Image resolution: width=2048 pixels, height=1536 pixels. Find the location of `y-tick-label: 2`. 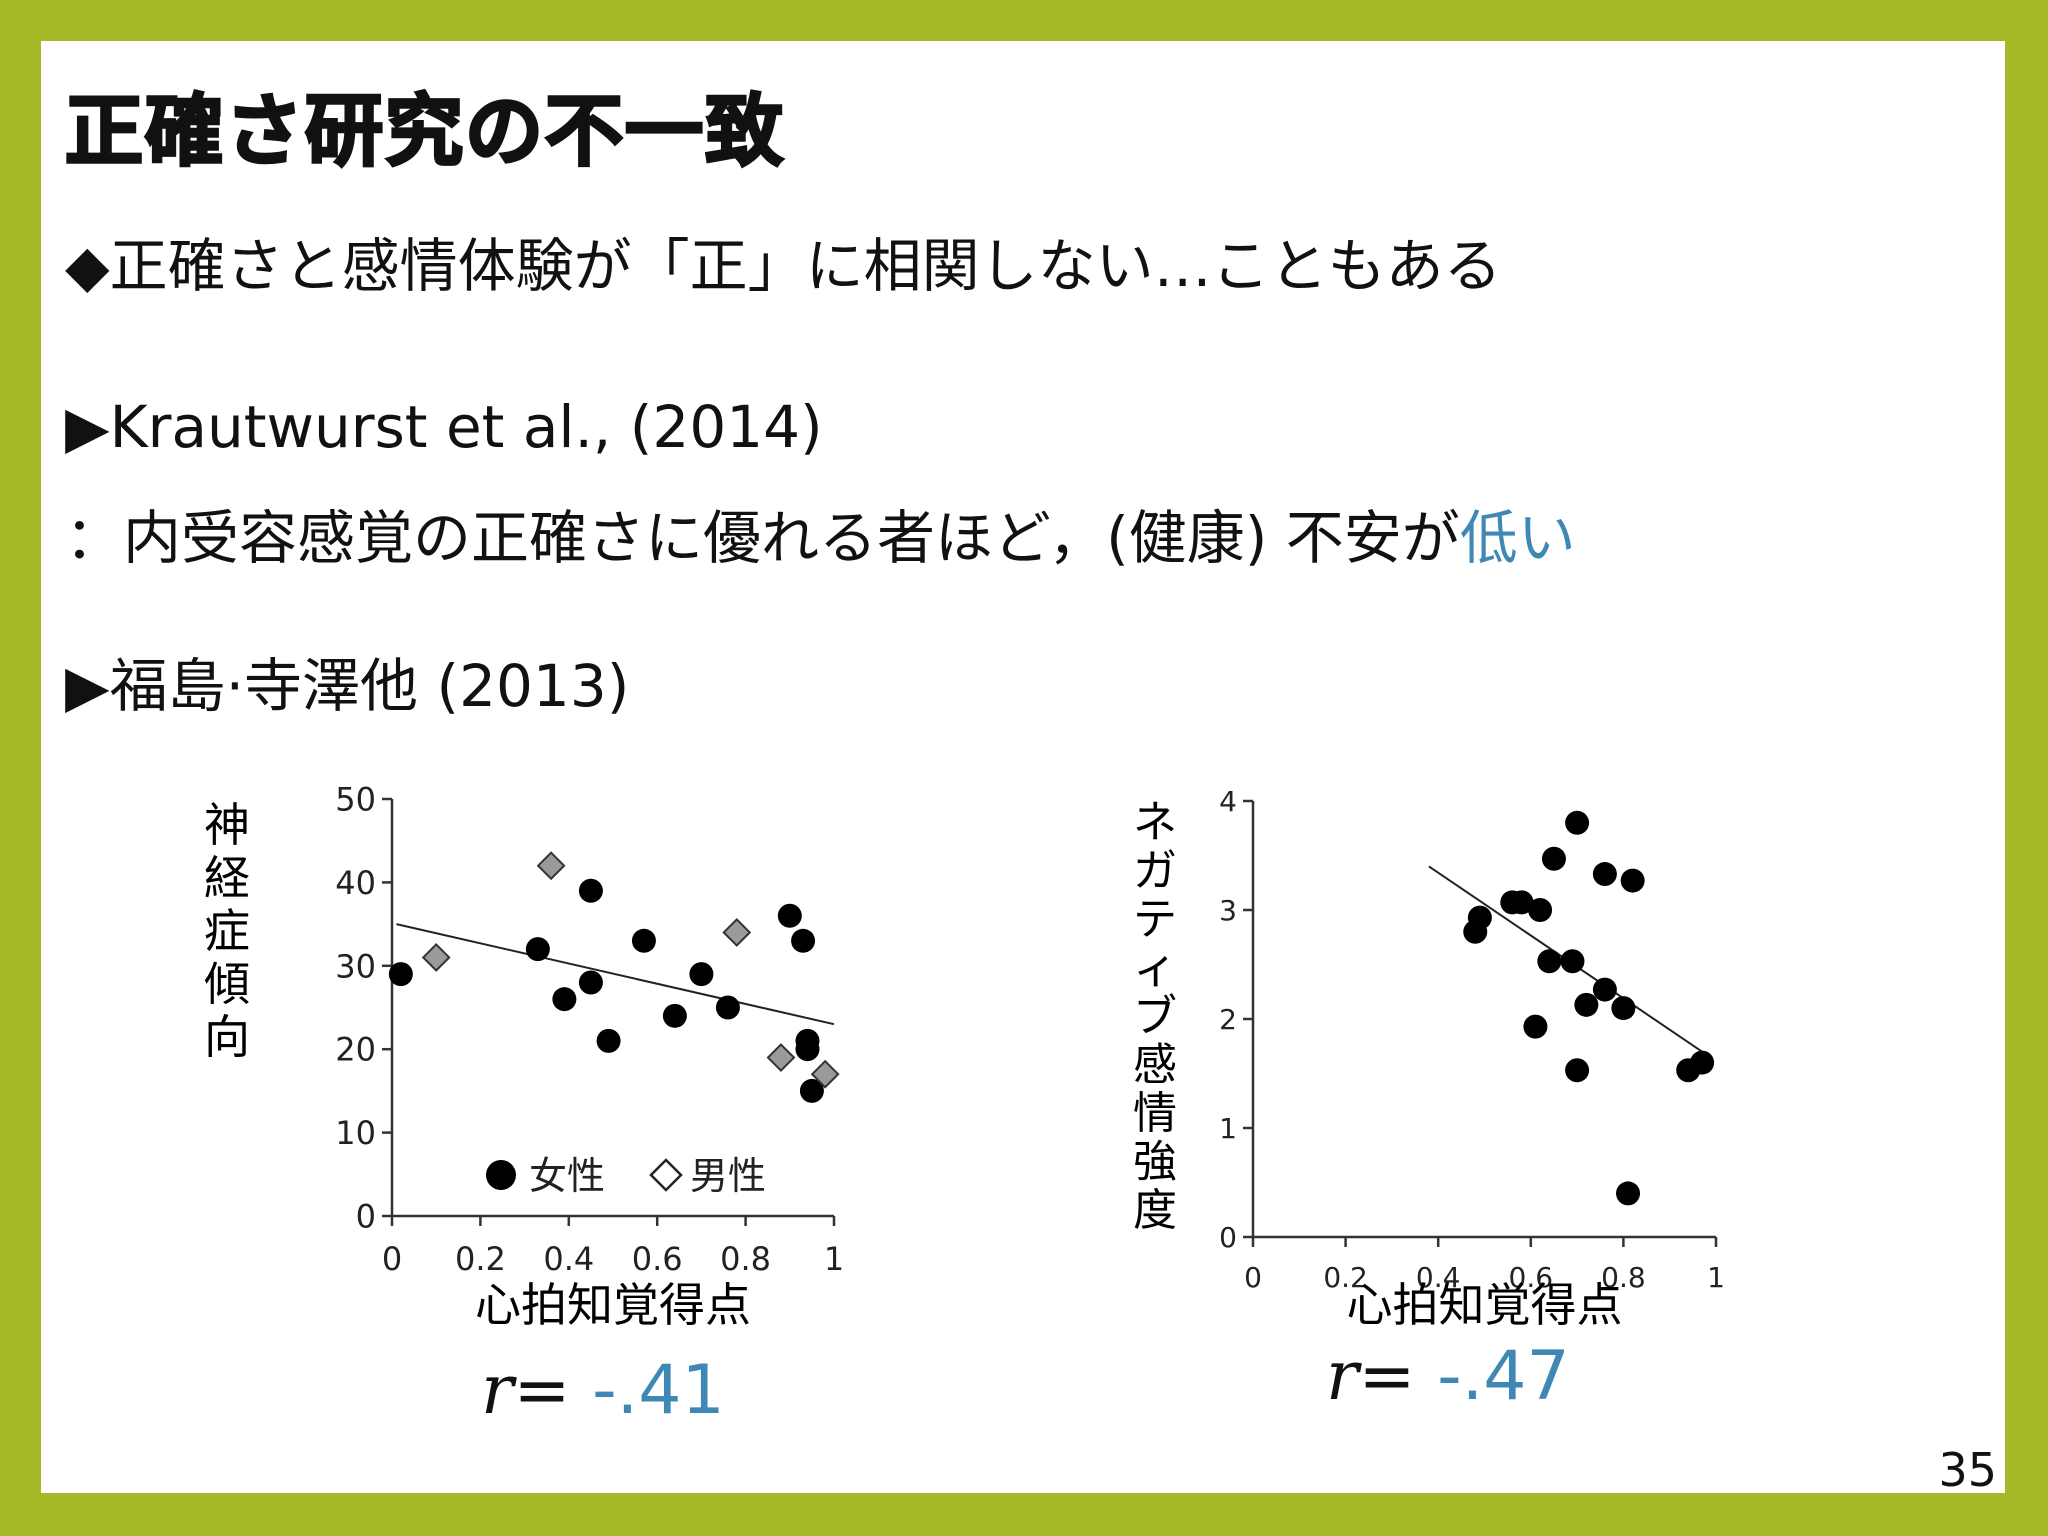

y-tick-label: 2 is located at coordinates (1228, 1019).